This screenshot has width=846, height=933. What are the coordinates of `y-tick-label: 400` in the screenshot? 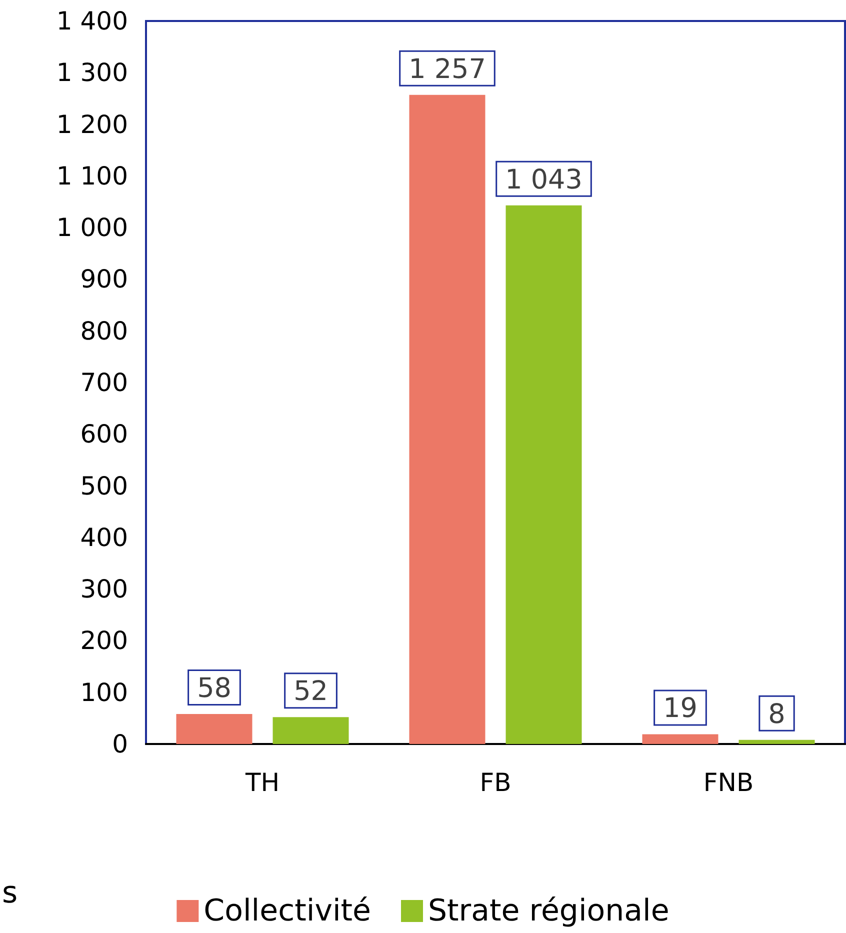 It's located at (104, 537).